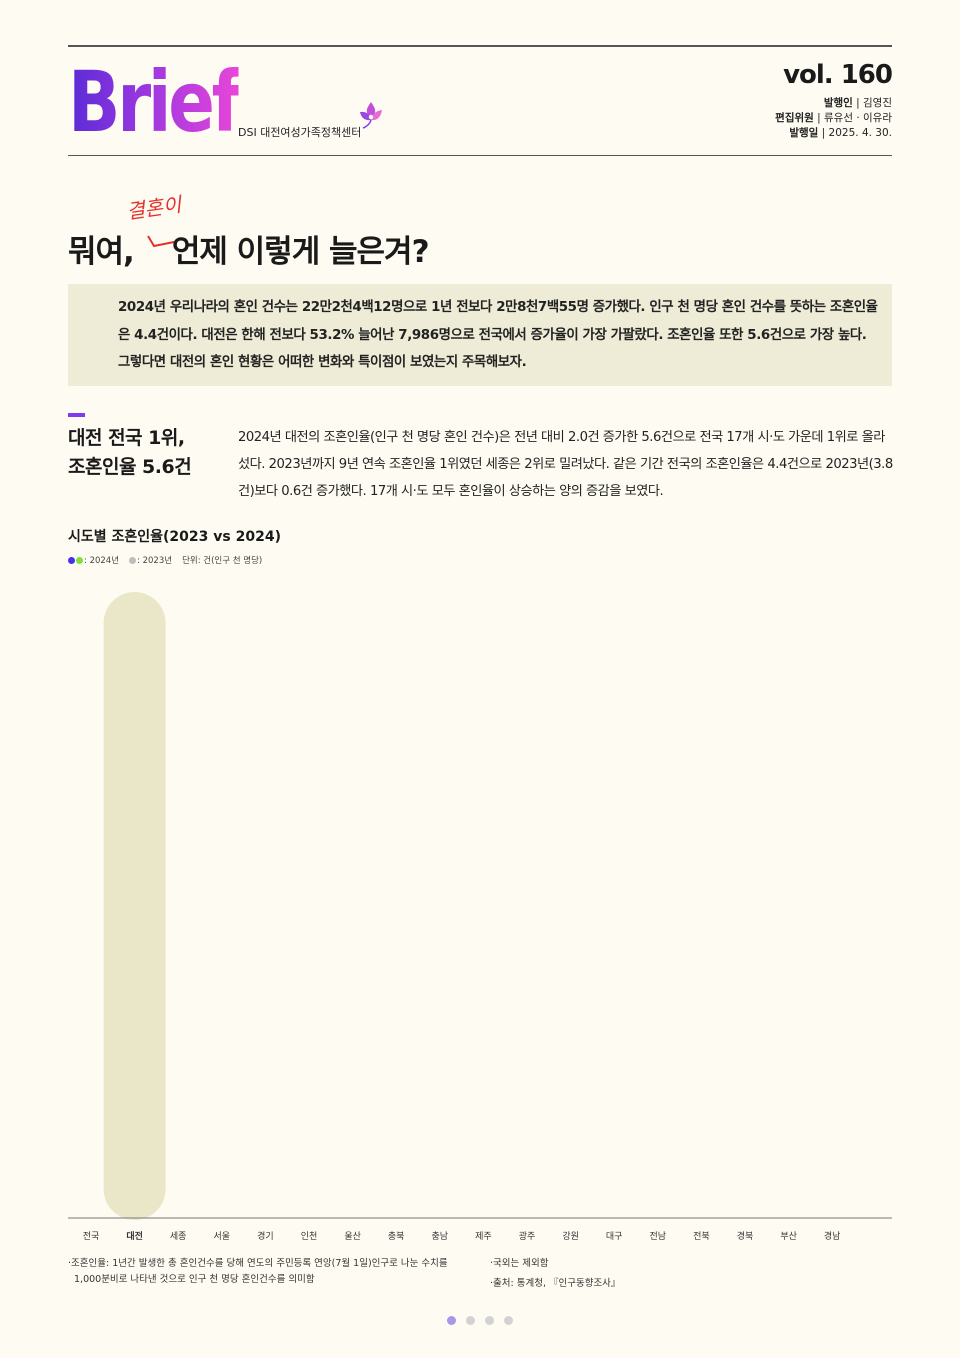 The image size is (960, 1358). Describe the element at coordinates (133, 560) in the screenshot. I see `legend-2023-dot` at that location.